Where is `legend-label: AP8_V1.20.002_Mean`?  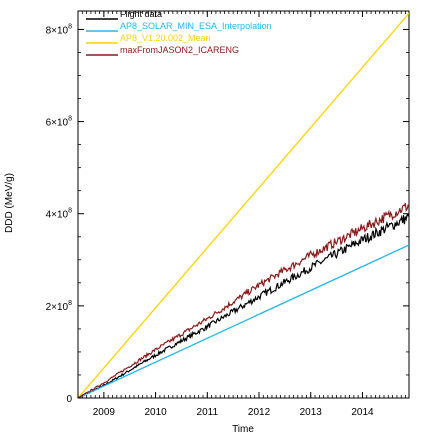 legend-label: AP8_V1.20.002_Mean is located at coordinates (165, 38).